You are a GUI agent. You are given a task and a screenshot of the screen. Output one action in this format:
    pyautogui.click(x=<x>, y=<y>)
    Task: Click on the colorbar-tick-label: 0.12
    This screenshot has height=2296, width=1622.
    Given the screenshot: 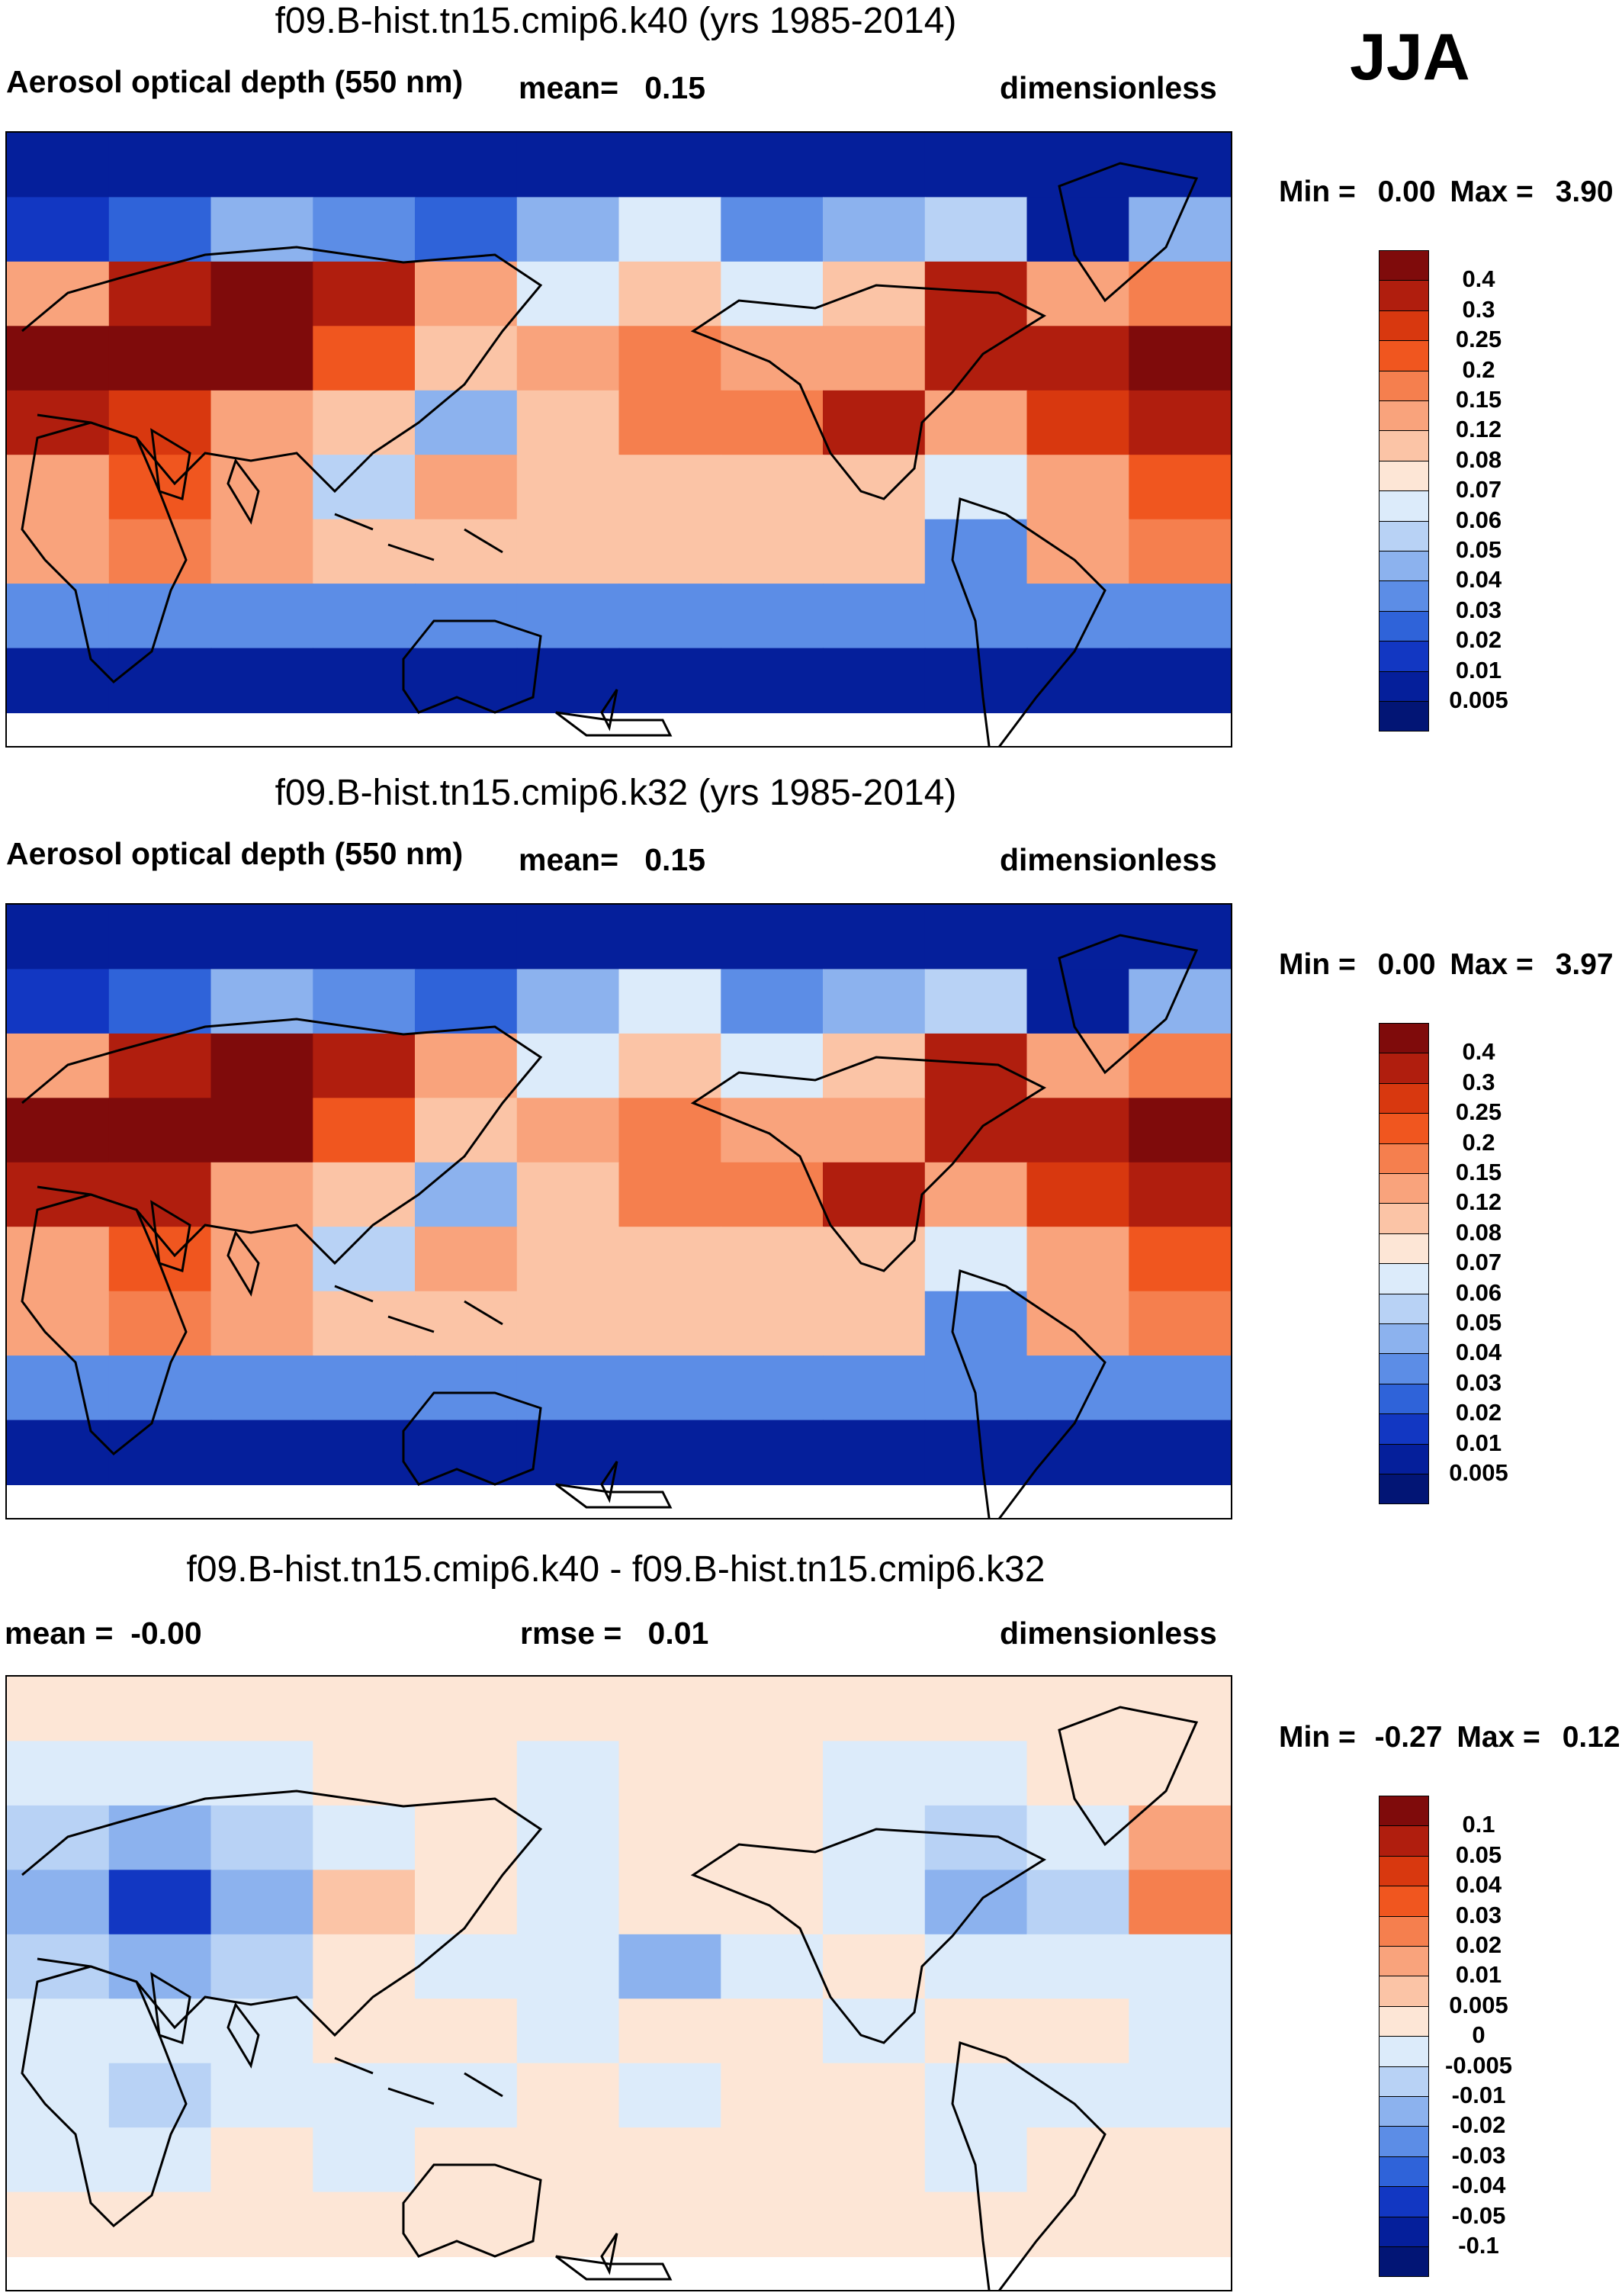 What is the action you would take?
    pyautogui.click(x=1479, y=430)
    